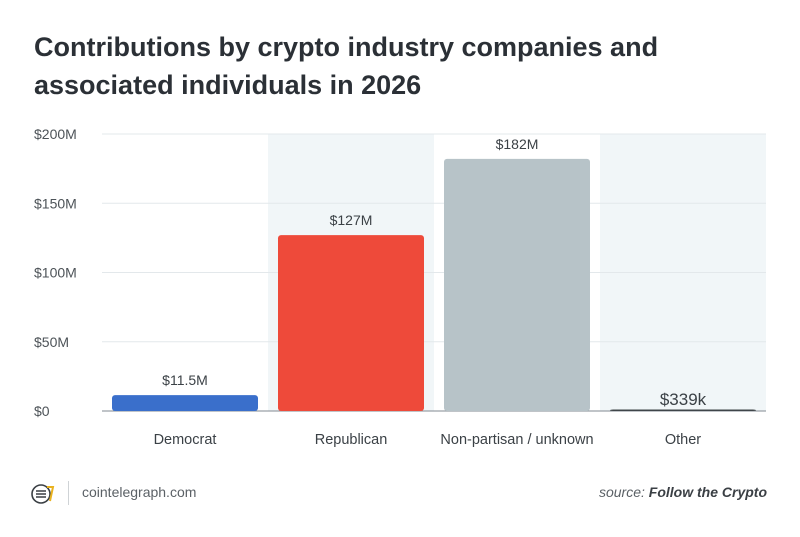 Image resolution: width=800 pixels, height=537 pixels. What do you see at coordinates (43, 496) in the screenshot?
I see `cointelegraph-logo-icon` at bounding box center [43, 496].